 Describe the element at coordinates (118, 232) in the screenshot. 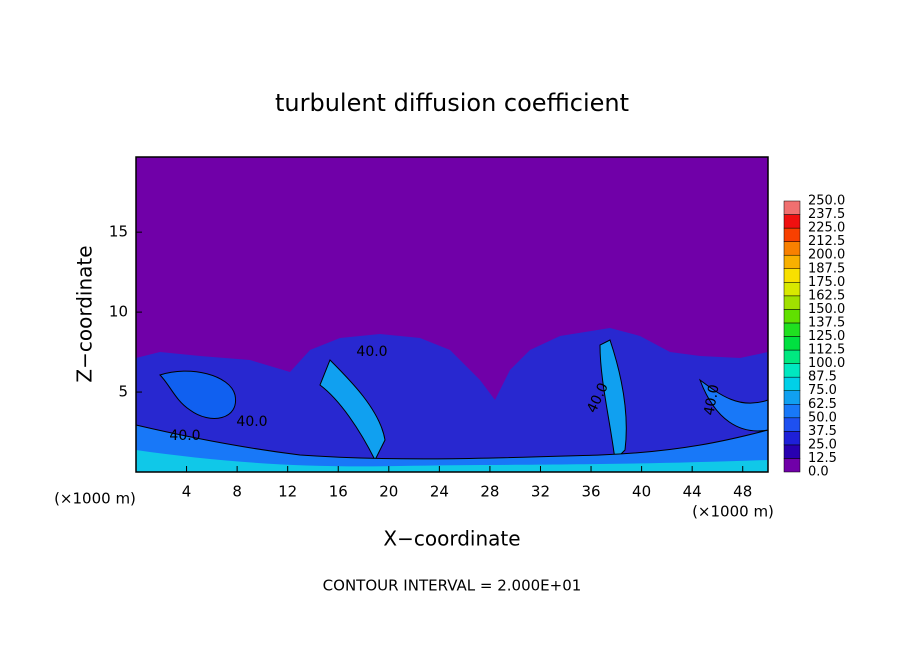

I see `y-tick-label: 15` at that location.